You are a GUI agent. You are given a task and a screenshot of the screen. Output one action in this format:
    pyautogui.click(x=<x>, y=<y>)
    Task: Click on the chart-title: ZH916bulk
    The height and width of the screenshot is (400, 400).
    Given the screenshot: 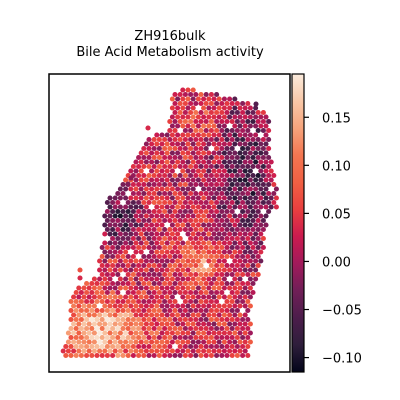 What is the action you would take?
    pyautogui.click(x=170, y=36)
    